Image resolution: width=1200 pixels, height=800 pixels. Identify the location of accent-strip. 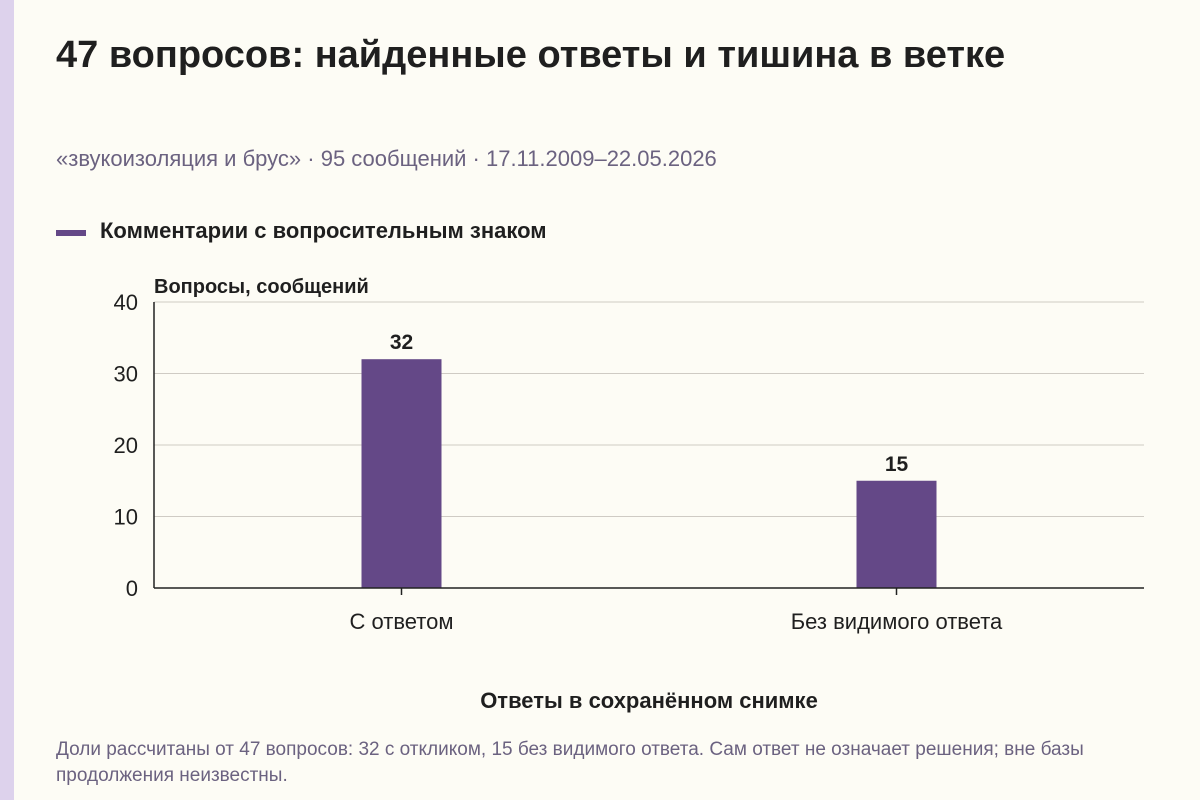
(7, 400).